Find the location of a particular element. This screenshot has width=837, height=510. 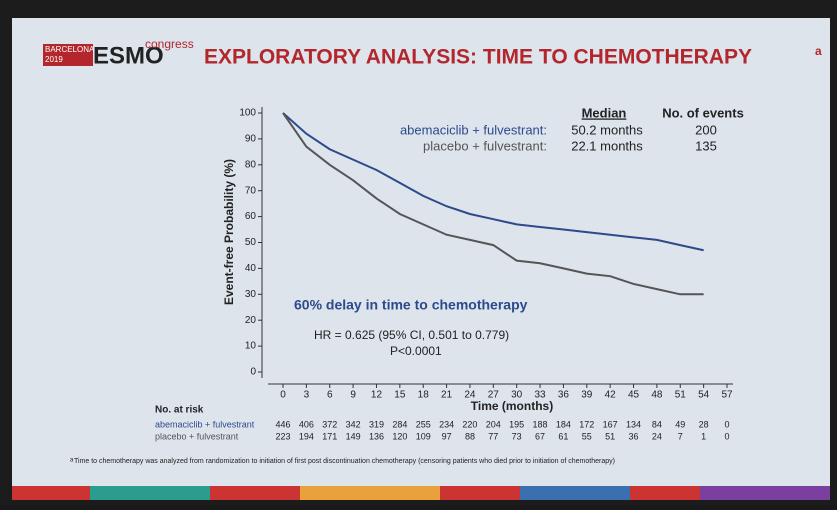

y-tick-label: 0 is located at coordinates (253, 372).